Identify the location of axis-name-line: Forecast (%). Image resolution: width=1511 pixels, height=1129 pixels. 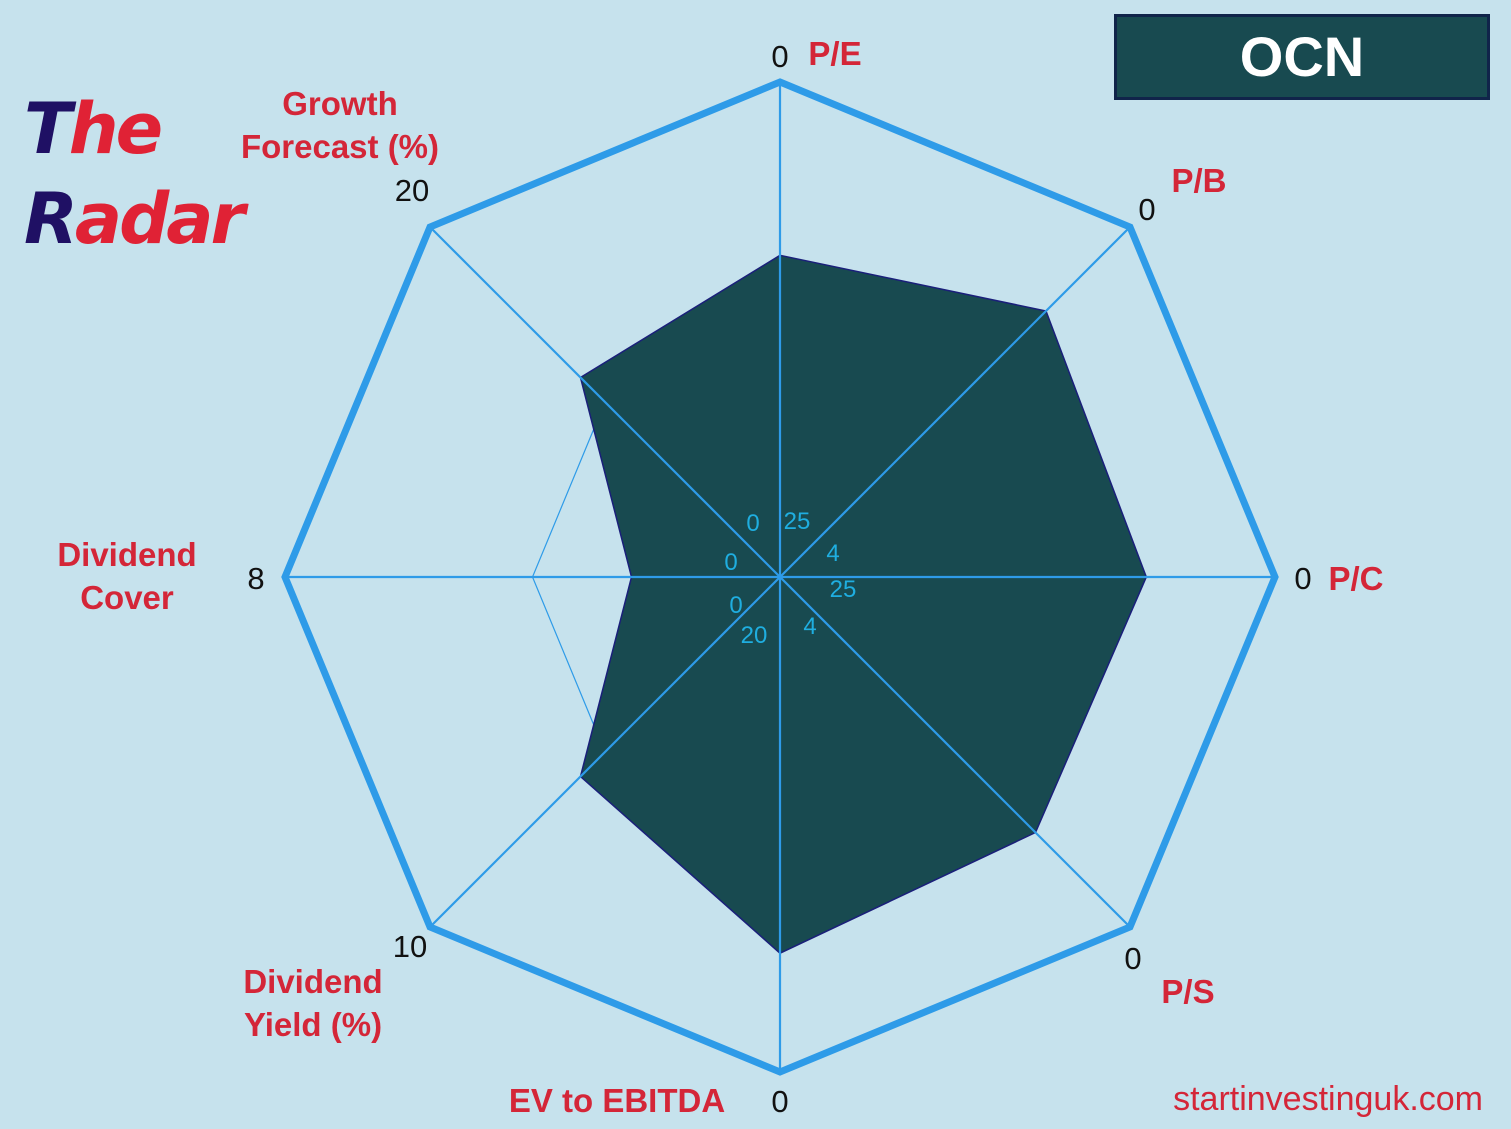
(340, 146).